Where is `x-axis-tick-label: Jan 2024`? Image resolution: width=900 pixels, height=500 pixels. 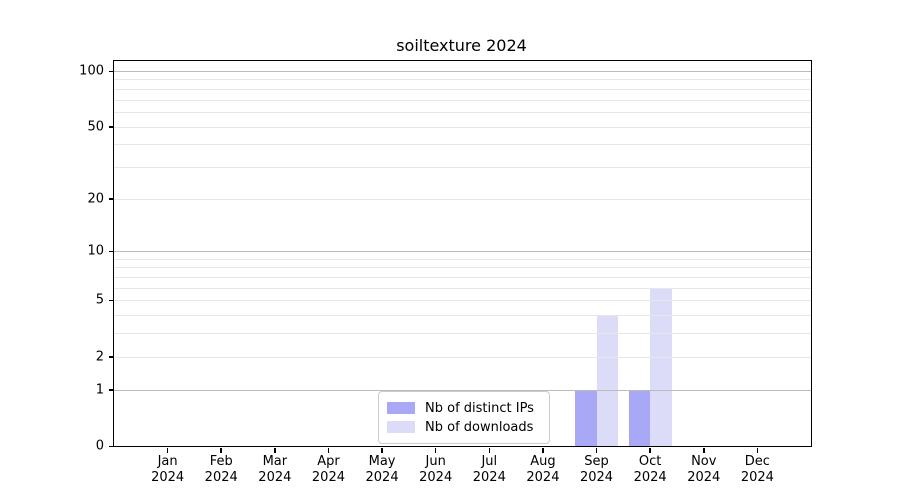
x-axis-tick-label: Jan 2024 is located at coordinates (168, 469).